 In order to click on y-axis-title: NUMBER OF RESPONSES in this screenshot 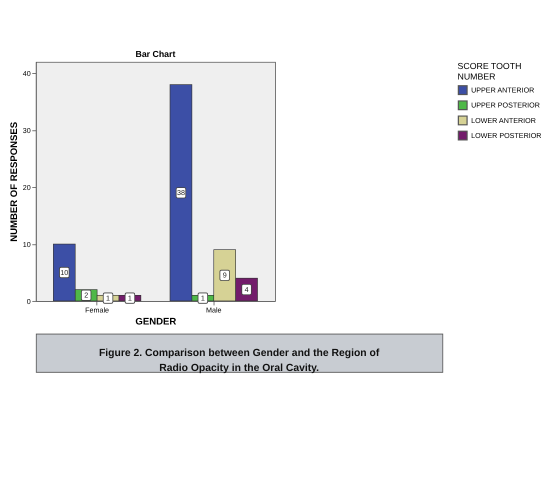, I will do `click(14, 182)`.